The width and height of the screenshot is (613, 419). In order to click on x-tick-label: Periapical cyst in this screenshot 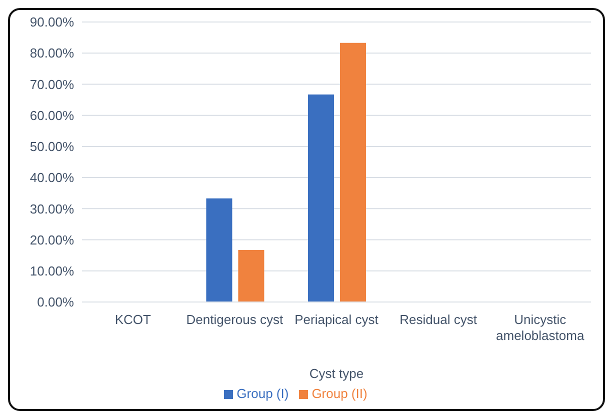, I will do `click(336, 319)`.